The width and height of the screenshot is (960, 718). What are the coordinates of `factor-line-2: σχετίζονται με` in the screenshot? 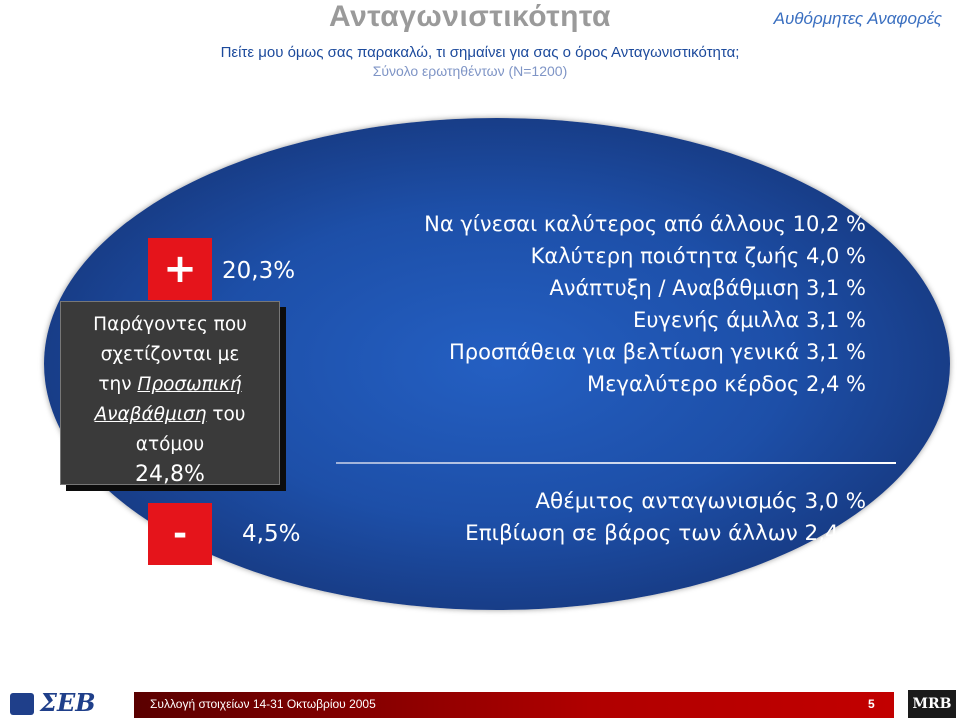 It's located at (170, 354).